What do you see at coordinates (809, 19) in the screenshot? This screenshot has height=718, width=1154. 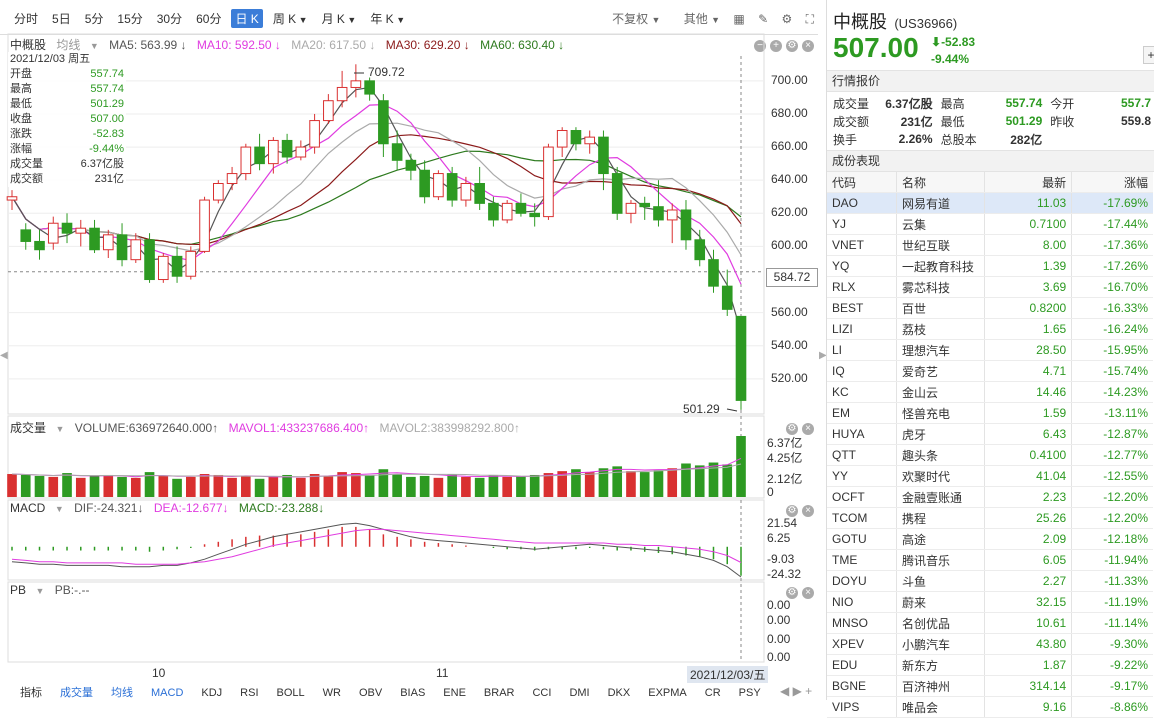 I see `fullscreen-icon: ⛶` at bounding box center [809, 19].